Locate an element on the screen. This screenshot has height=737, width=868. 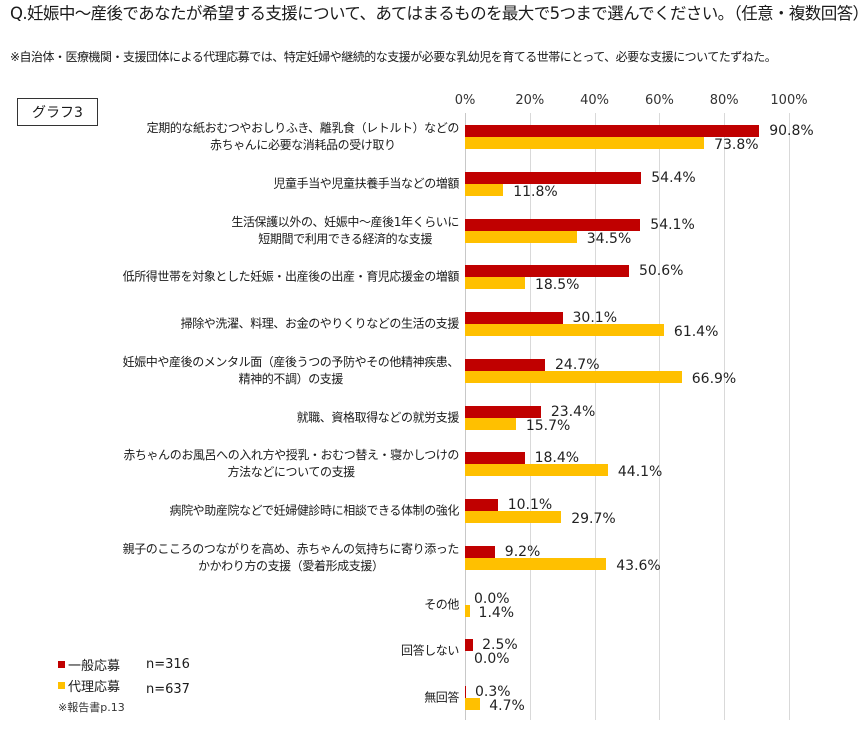
legend-n: n=637 is located at coordinates (168, 689).